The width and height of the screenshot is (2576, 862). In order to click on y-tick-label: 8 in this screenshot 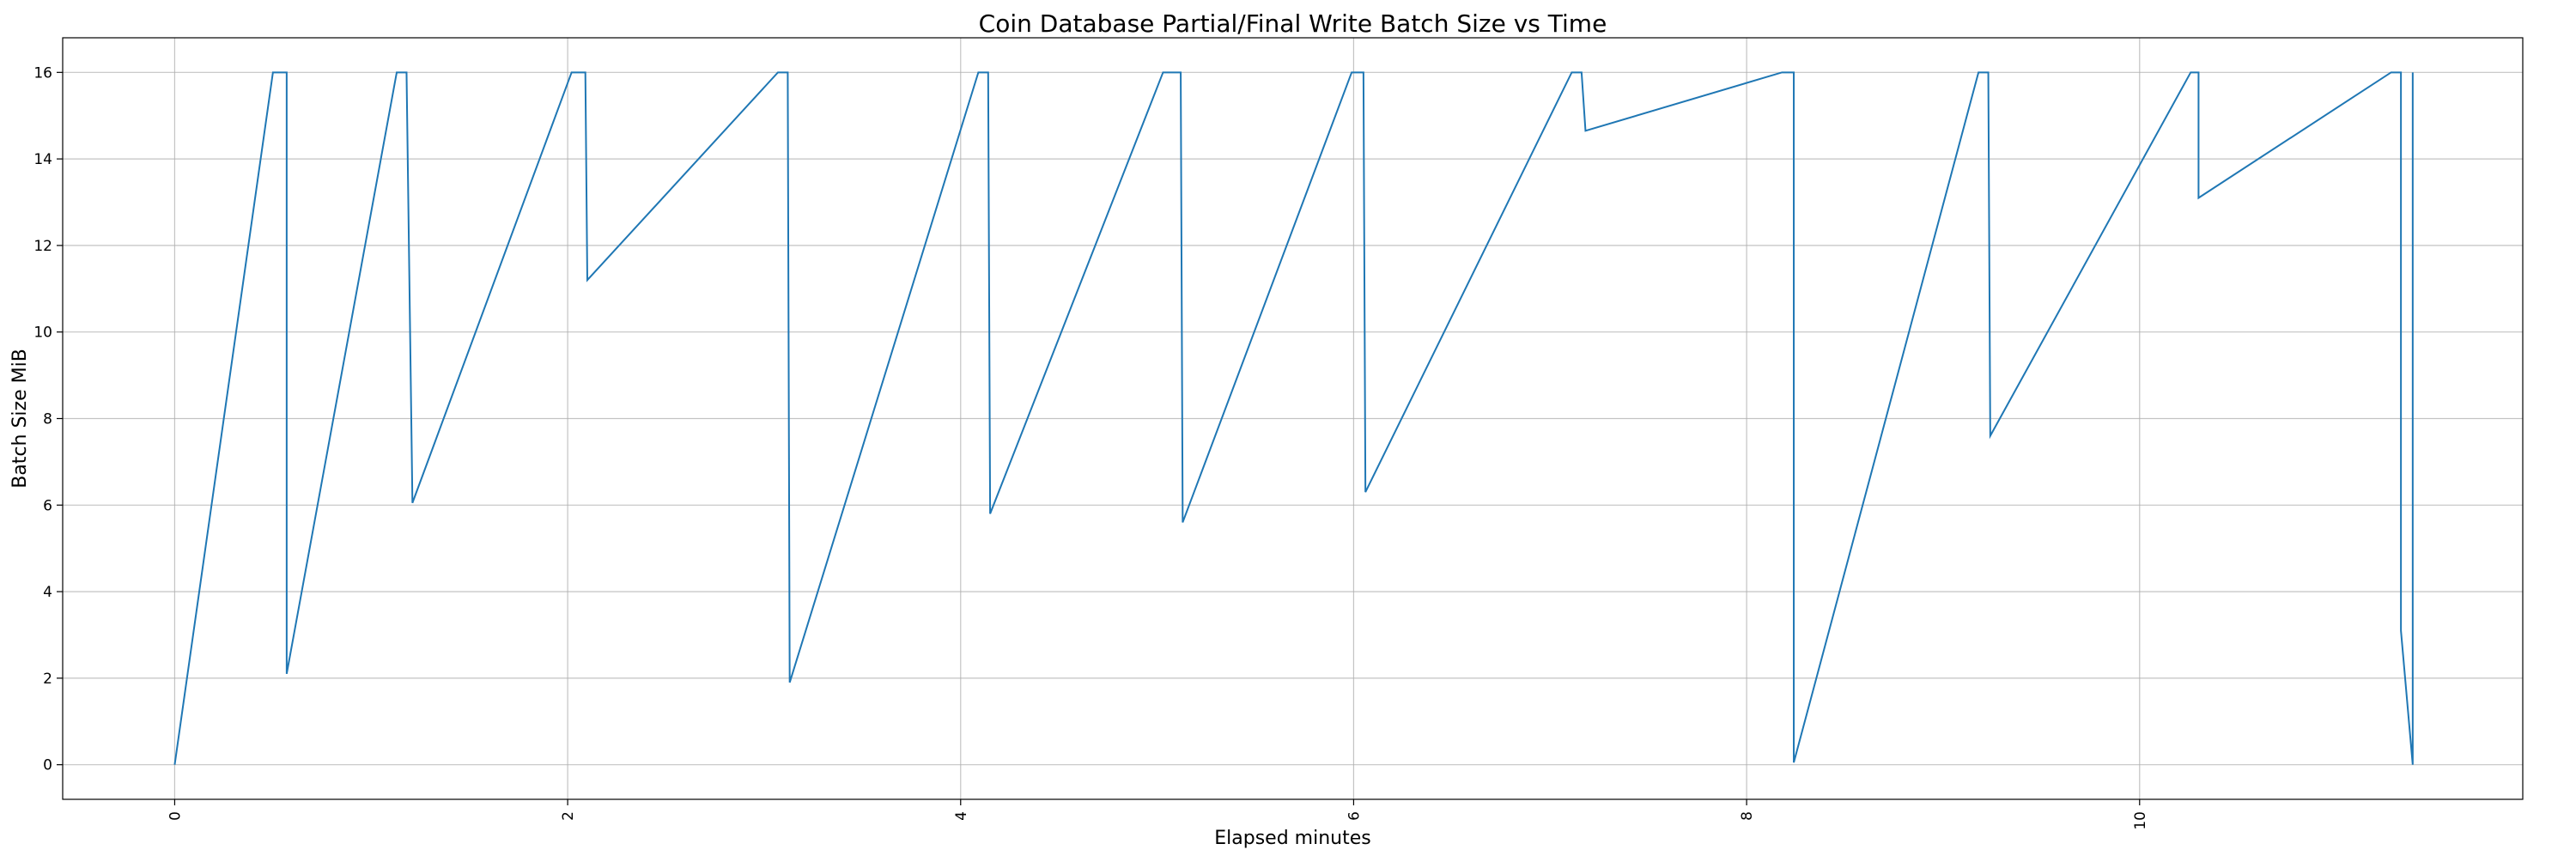, I will do `click(48, 419)`.